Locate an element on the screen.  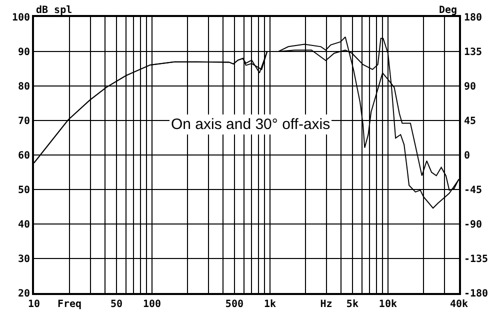
y-tick-label: 40 is located at coordinates (24, 225).